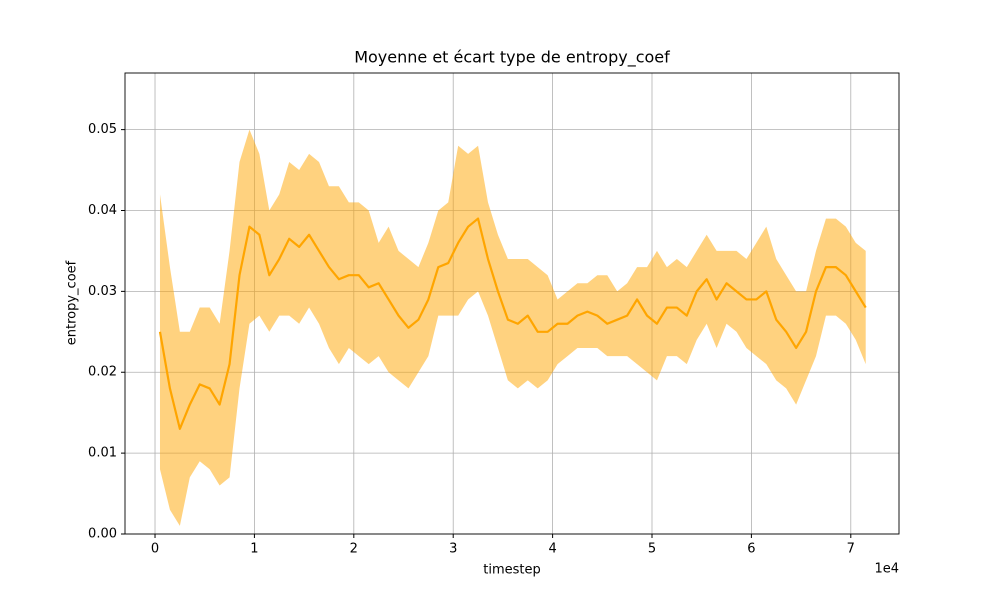 The image size is (1000, 600). Describe the element at coordinates (354, 549) in the screenshot. I see `x-tick-label: 2` at that location.